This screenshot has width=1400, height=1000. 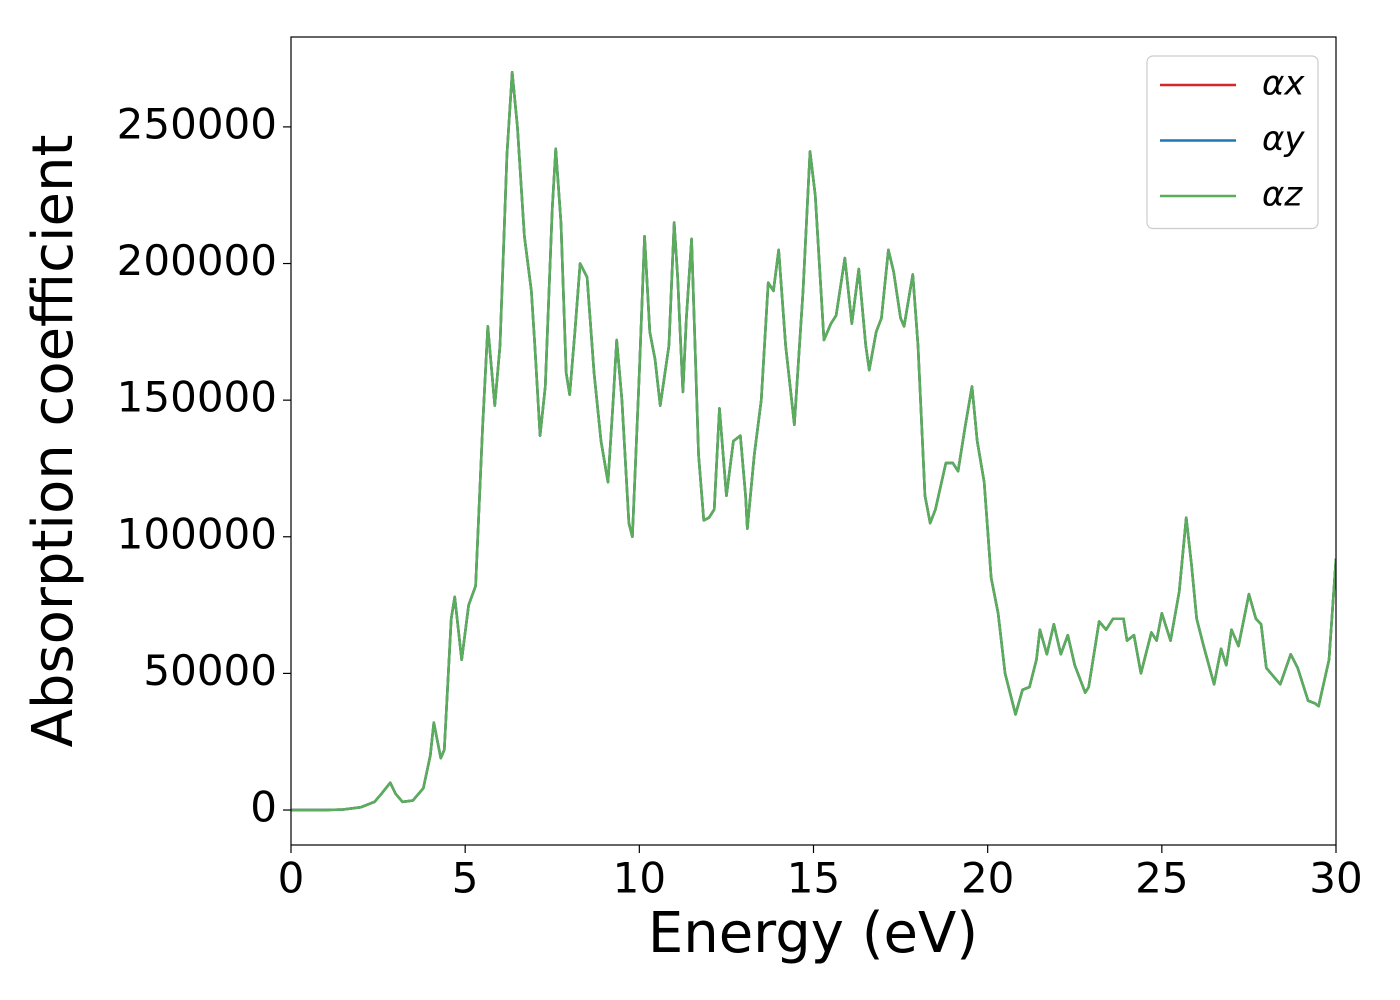 What do you see at coordinates (291, 878) in the screenshot?
I see `x-tick-label: 0` at bounding box center [291, 878].